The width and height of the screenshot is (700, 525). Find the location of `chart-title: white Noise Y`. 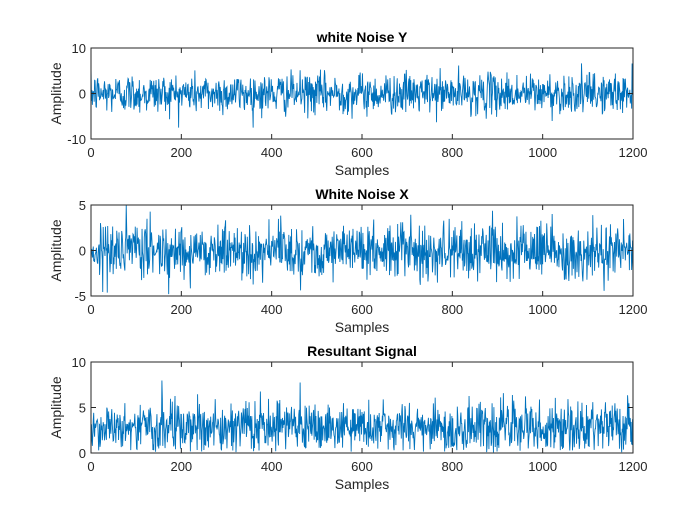

chart-title: white Noise Y is located at coordinates (362, 37).